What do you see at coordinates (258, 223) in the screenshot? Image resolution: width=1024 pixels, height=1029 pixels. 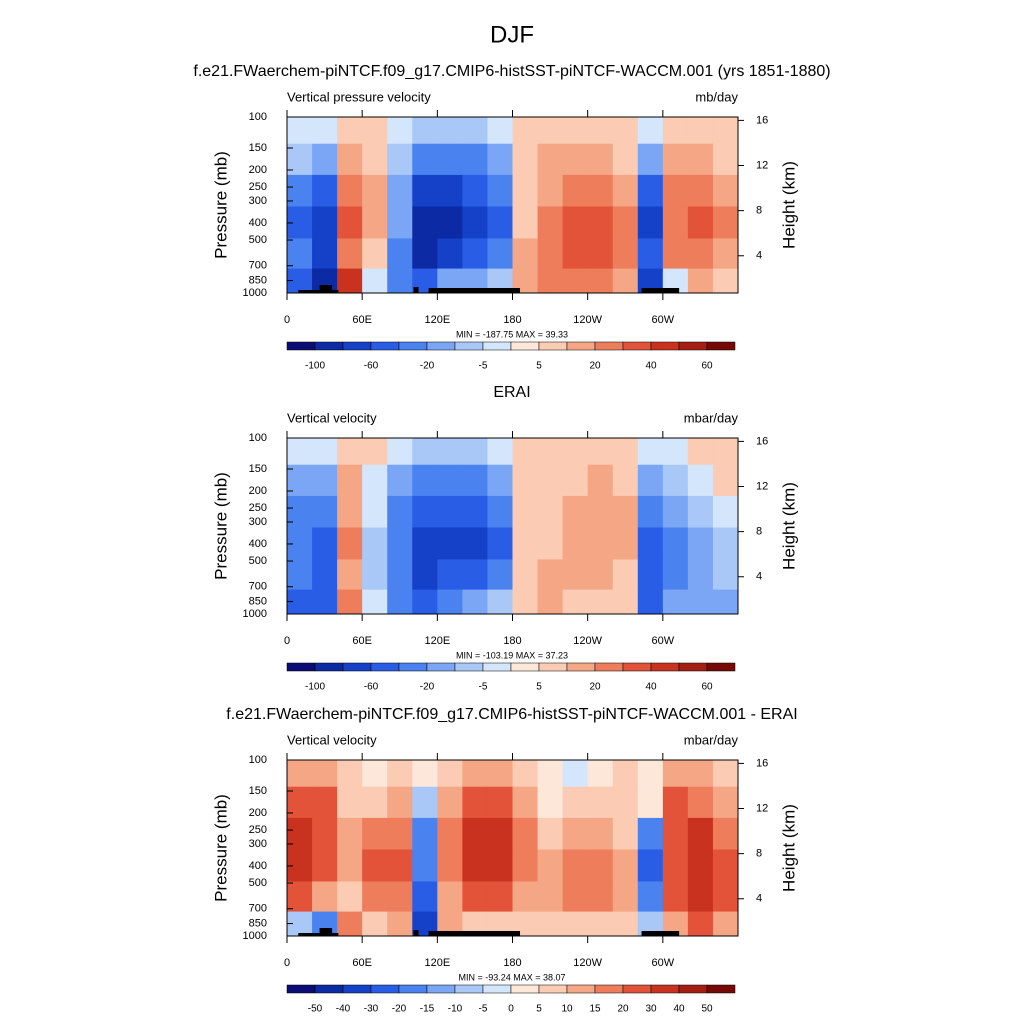 I see `y-tick-label: 400` at bounding box center [258, 223].